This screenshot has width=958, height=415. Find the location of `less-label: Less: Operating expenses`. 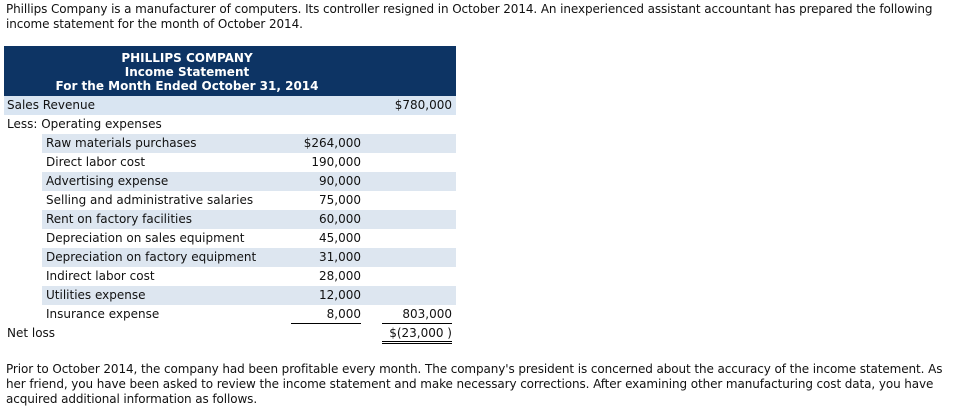

less-label: Less: Operating expenses is located at coordinates (84, 124).